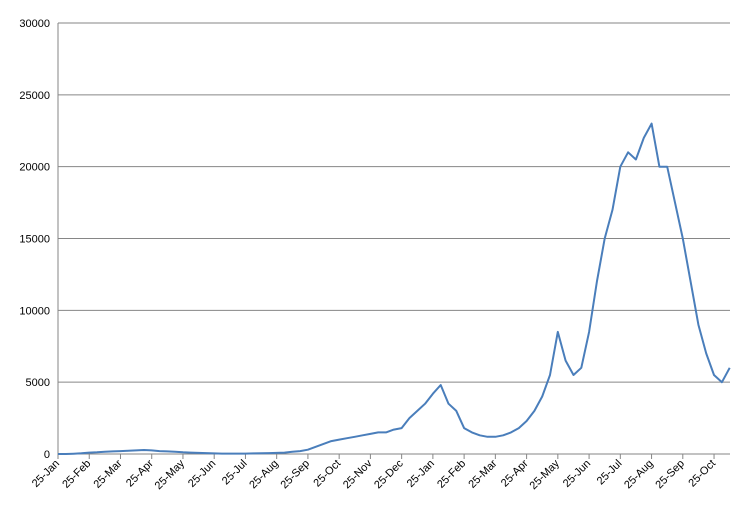 This screenshot has height=515, width=755. I want to click on y-tick-label: 15000, so click(34, 240).